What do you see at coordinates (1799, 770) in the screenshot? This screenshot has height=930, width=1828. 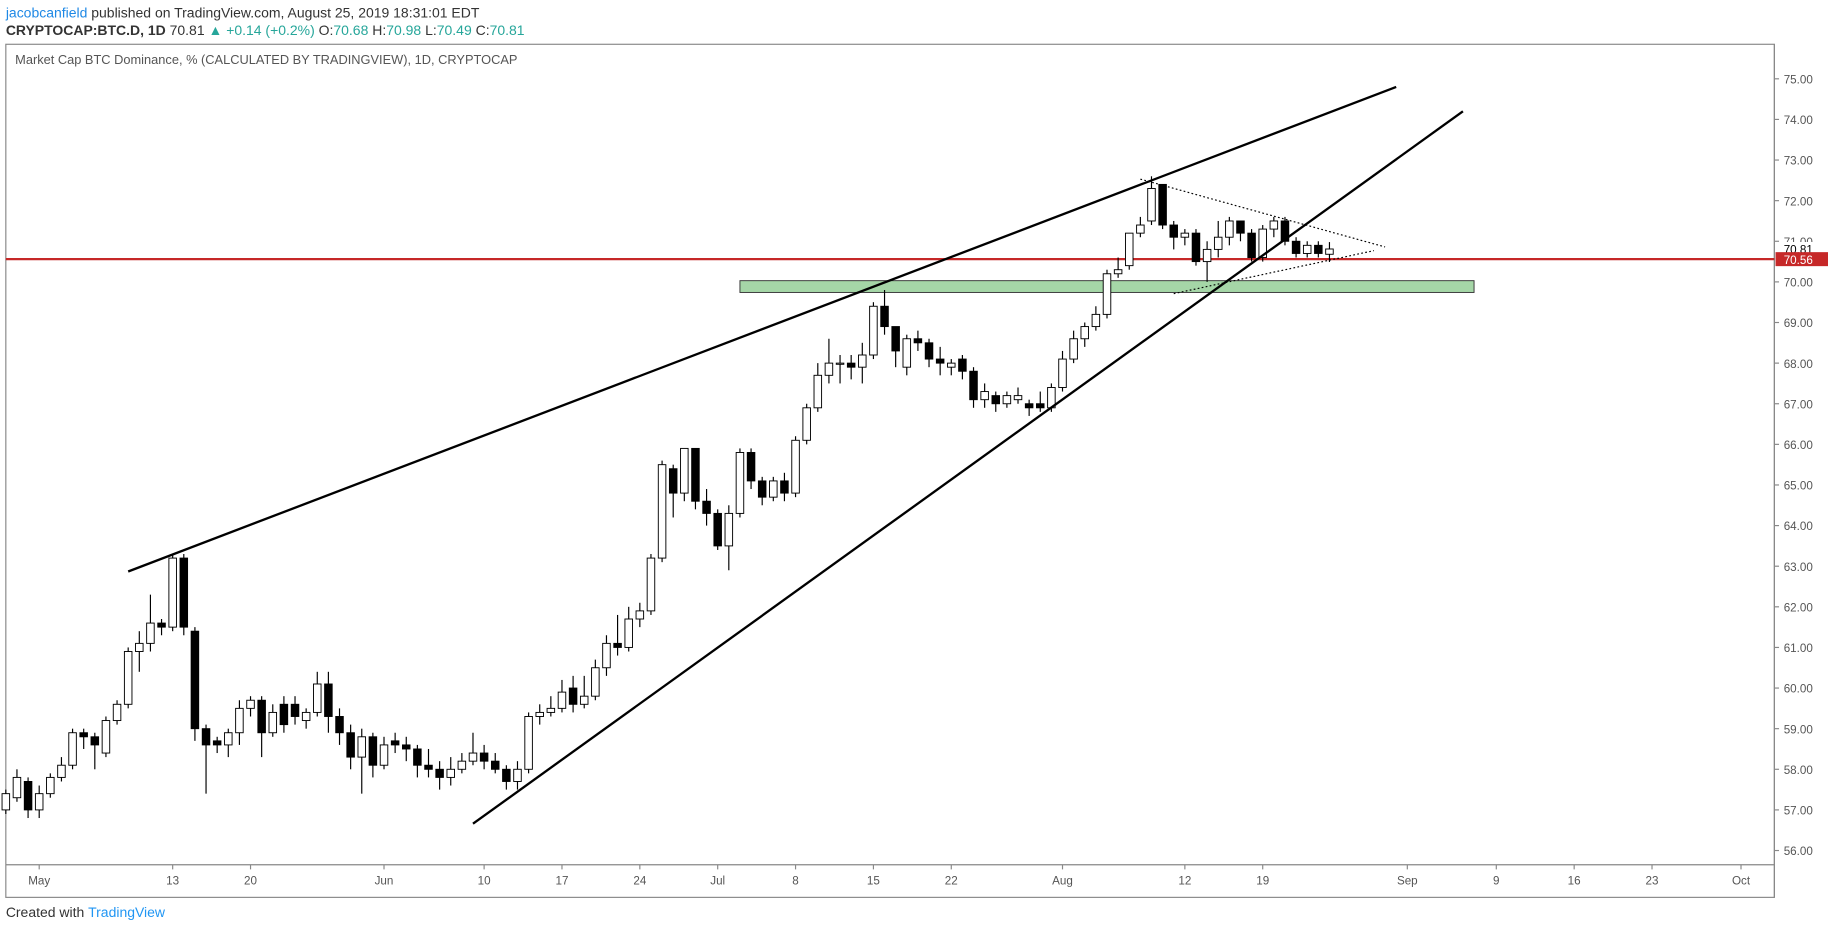 I see `y-tick-label: 58.00` at bounding box center [1799, 770].